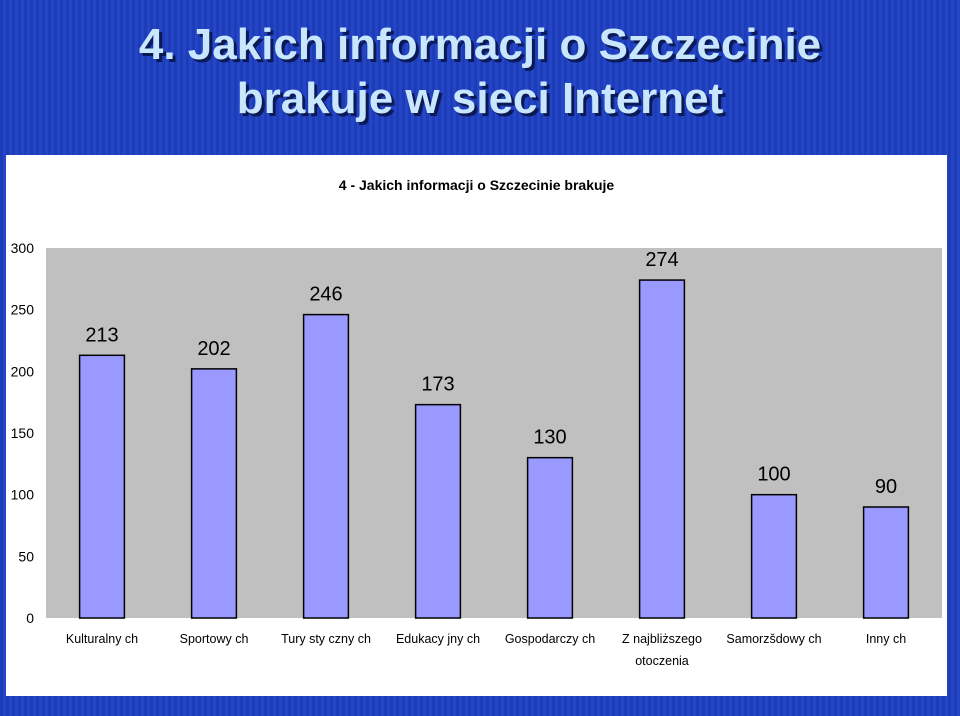 This screenshot has width=960, height=716. Describe the element at coordinates (480, 44) in the screenshot. I see `slide-title-line1: 4. Jakich informacji o Szczecinie` at that location.